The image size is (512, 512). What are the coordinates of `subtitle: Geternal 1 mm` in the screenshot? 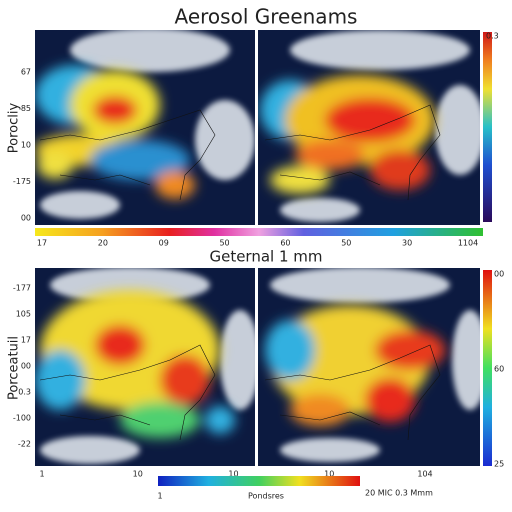 It's located at (265, 257).